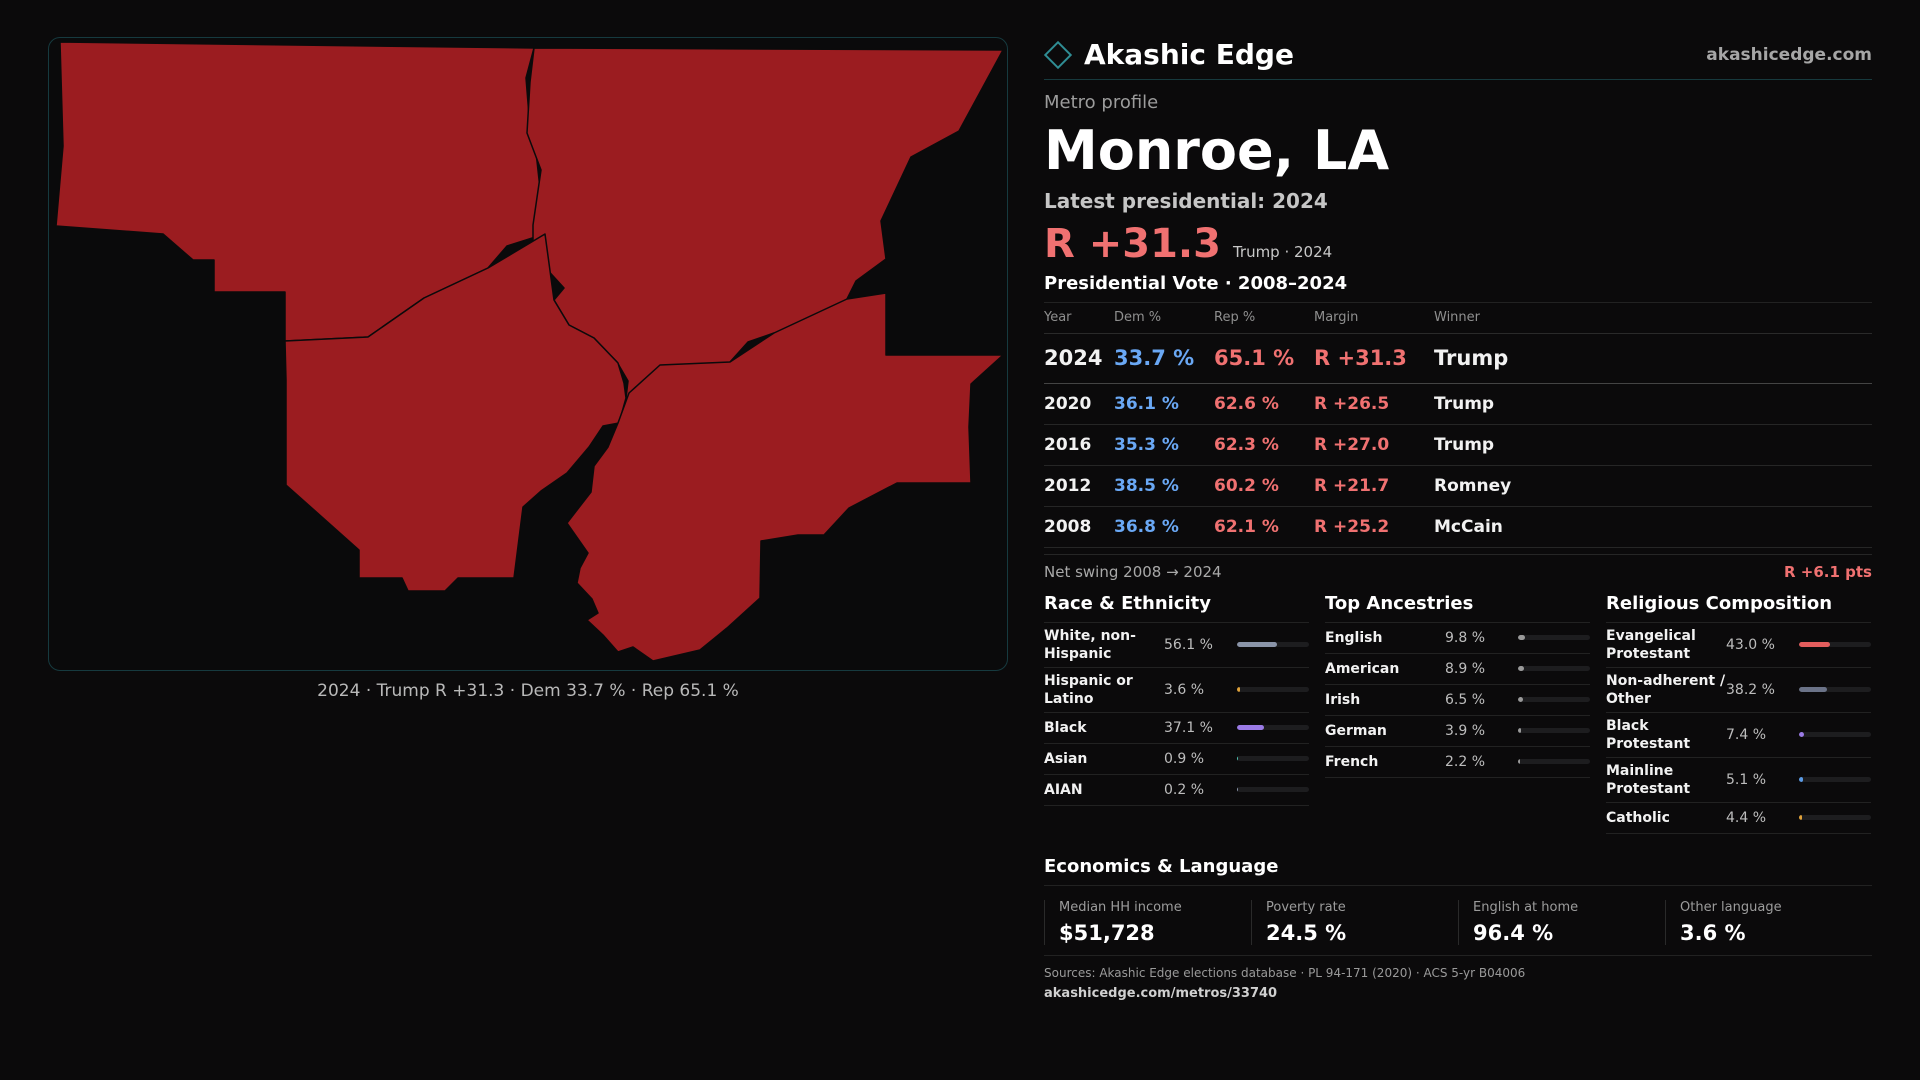 Image resolution: width=1920 pixels, height=1080 pixels. Describe the element at coordinates (1176, 608) in the screenshot. I see `race-title: Race & Ethnicity` at that location.